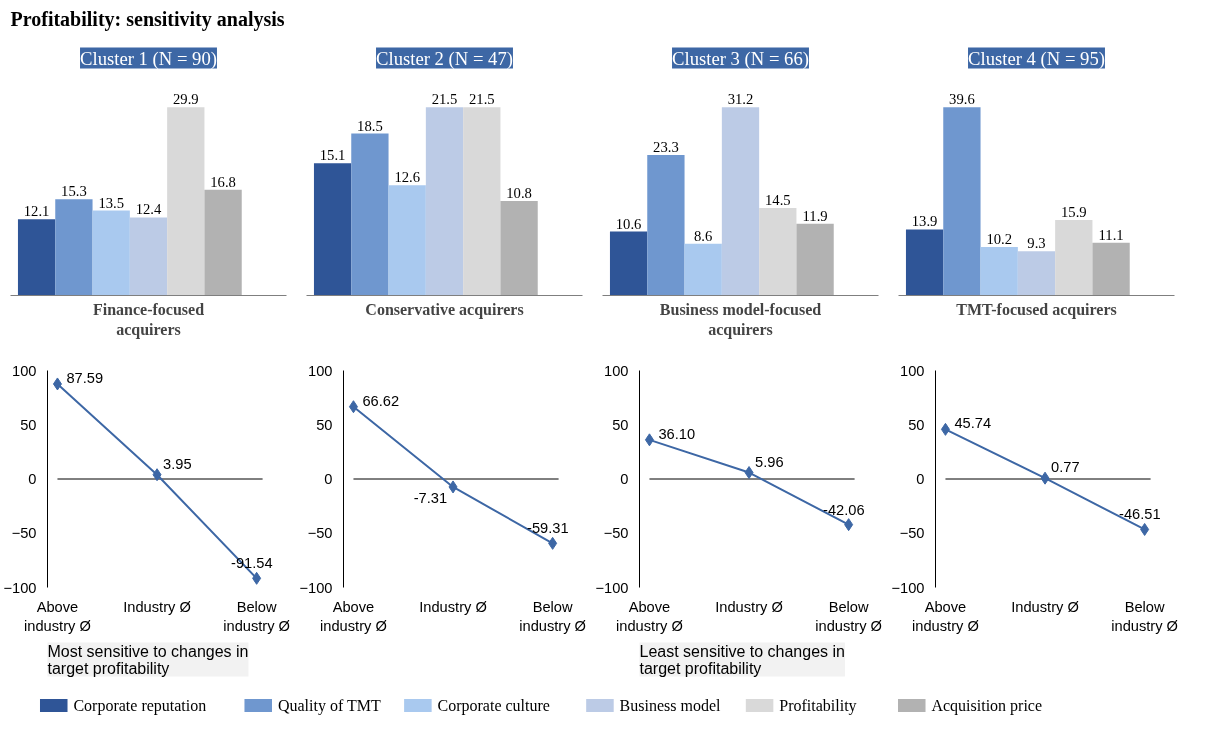  Describe the element at coordinates (740, 99) in the screenshot. I see `data-label: 31.2` at that location.